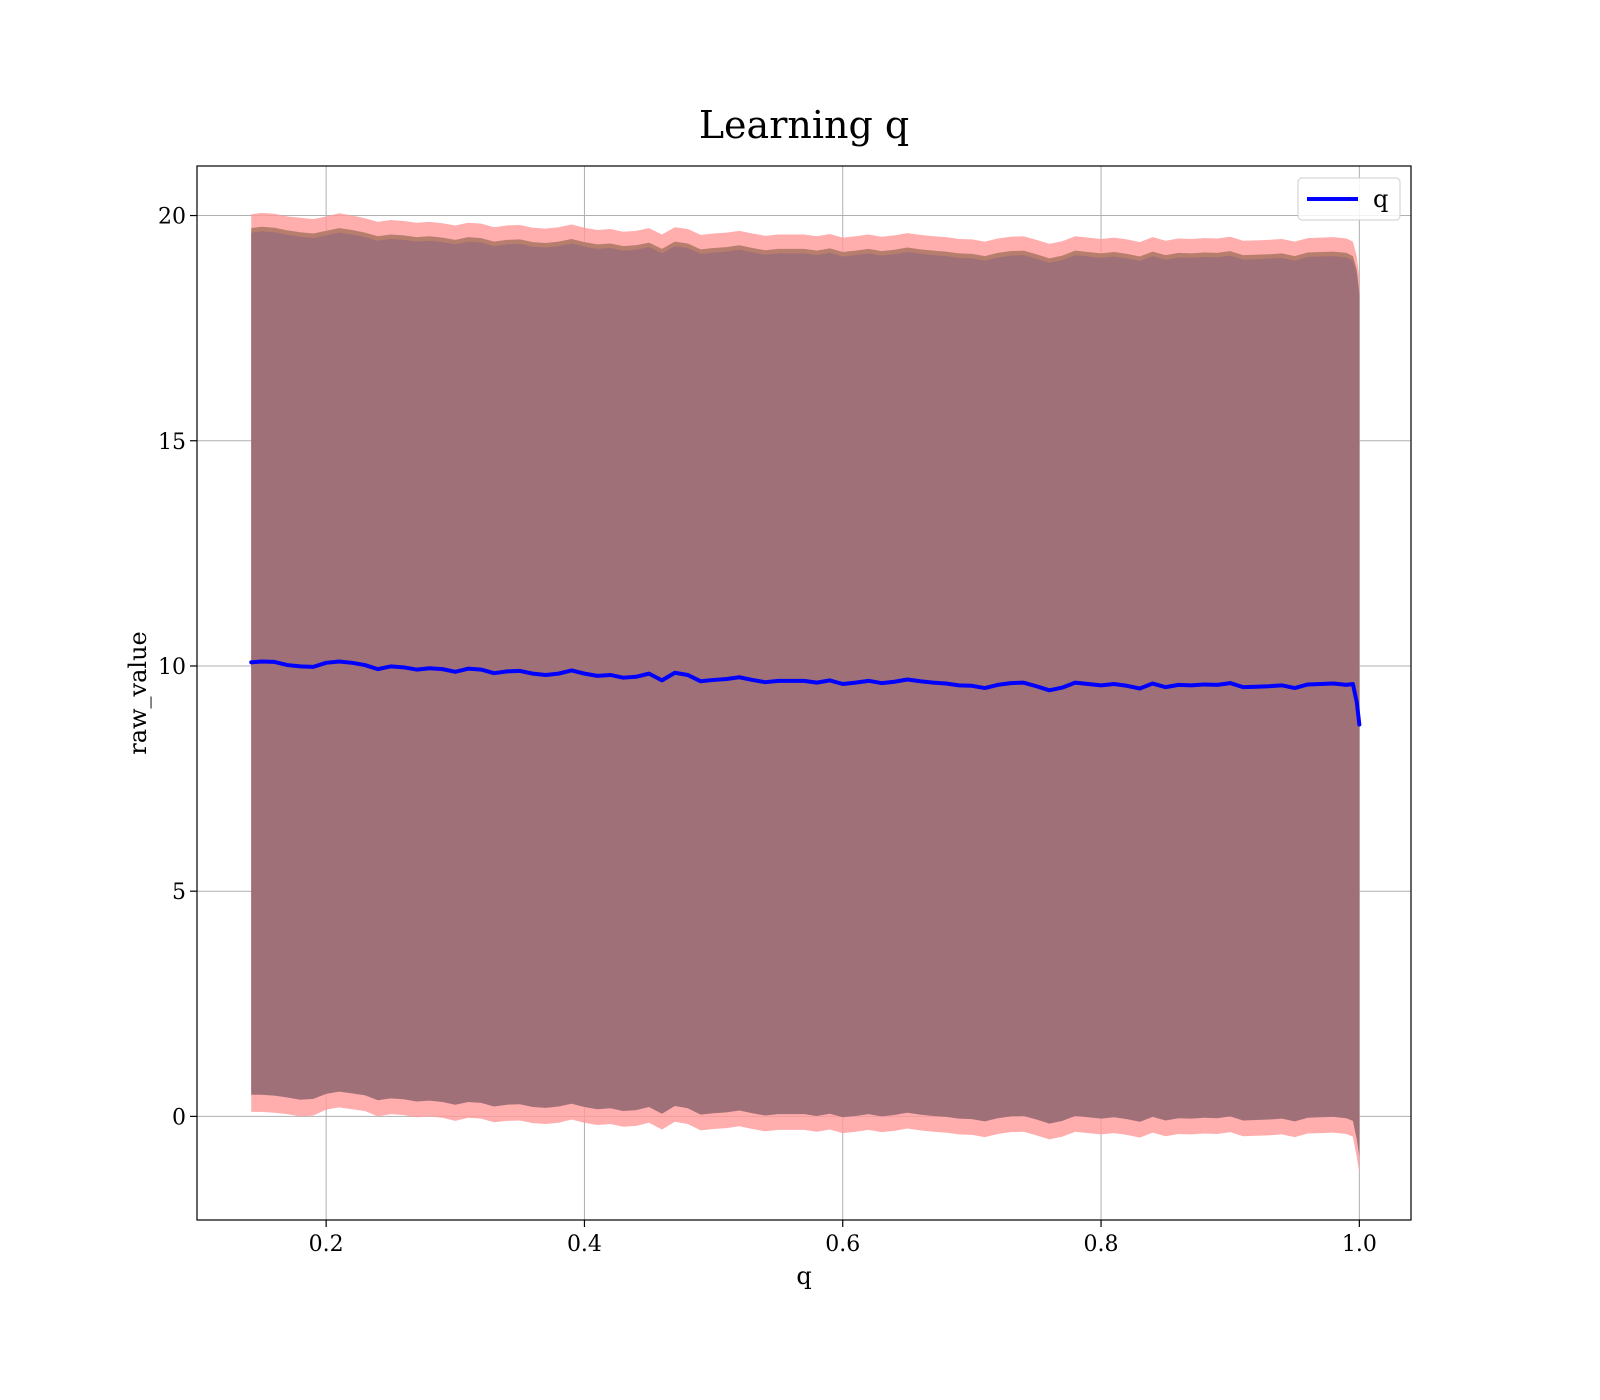 Image resolution: width=1600 pixels, height=1400 pixels. What do you see at coordinates (803, 1276) in the screenshot?
I see `x-axis-label: q` at bounding box center [803, 1276].